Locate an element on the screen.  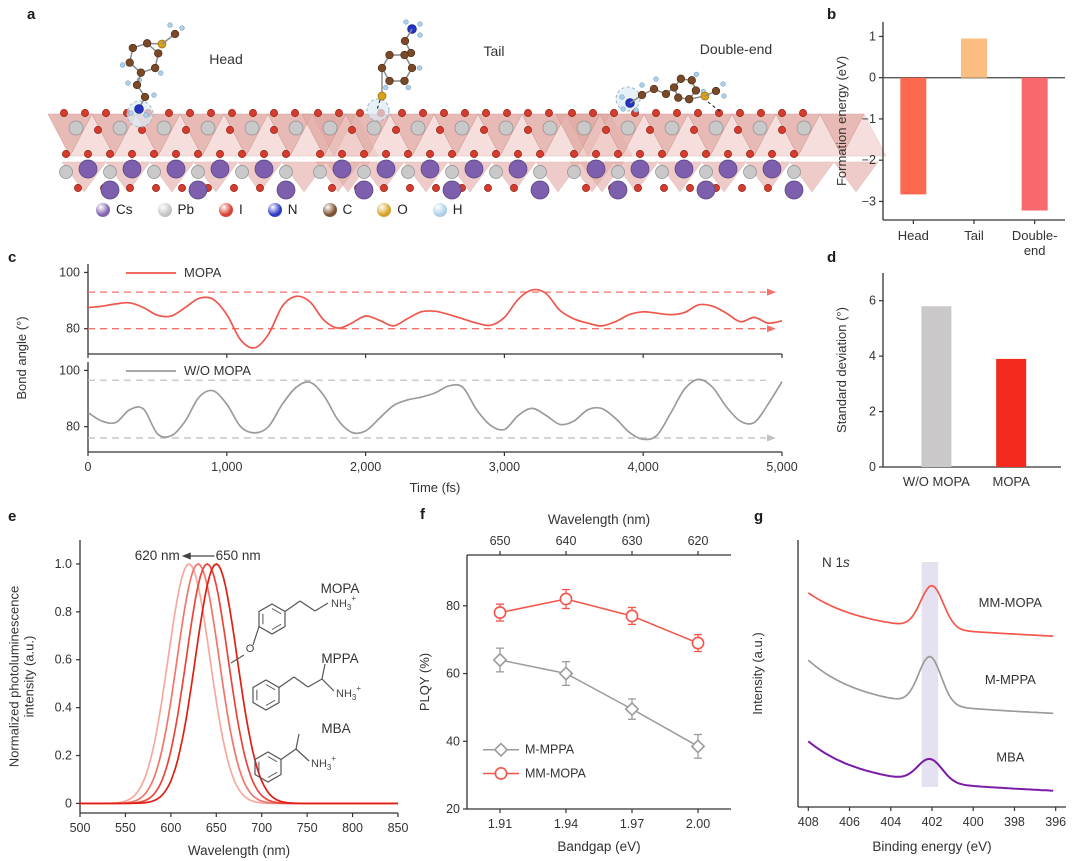
xps-curve-MBA is located at coordinates (930, 766).